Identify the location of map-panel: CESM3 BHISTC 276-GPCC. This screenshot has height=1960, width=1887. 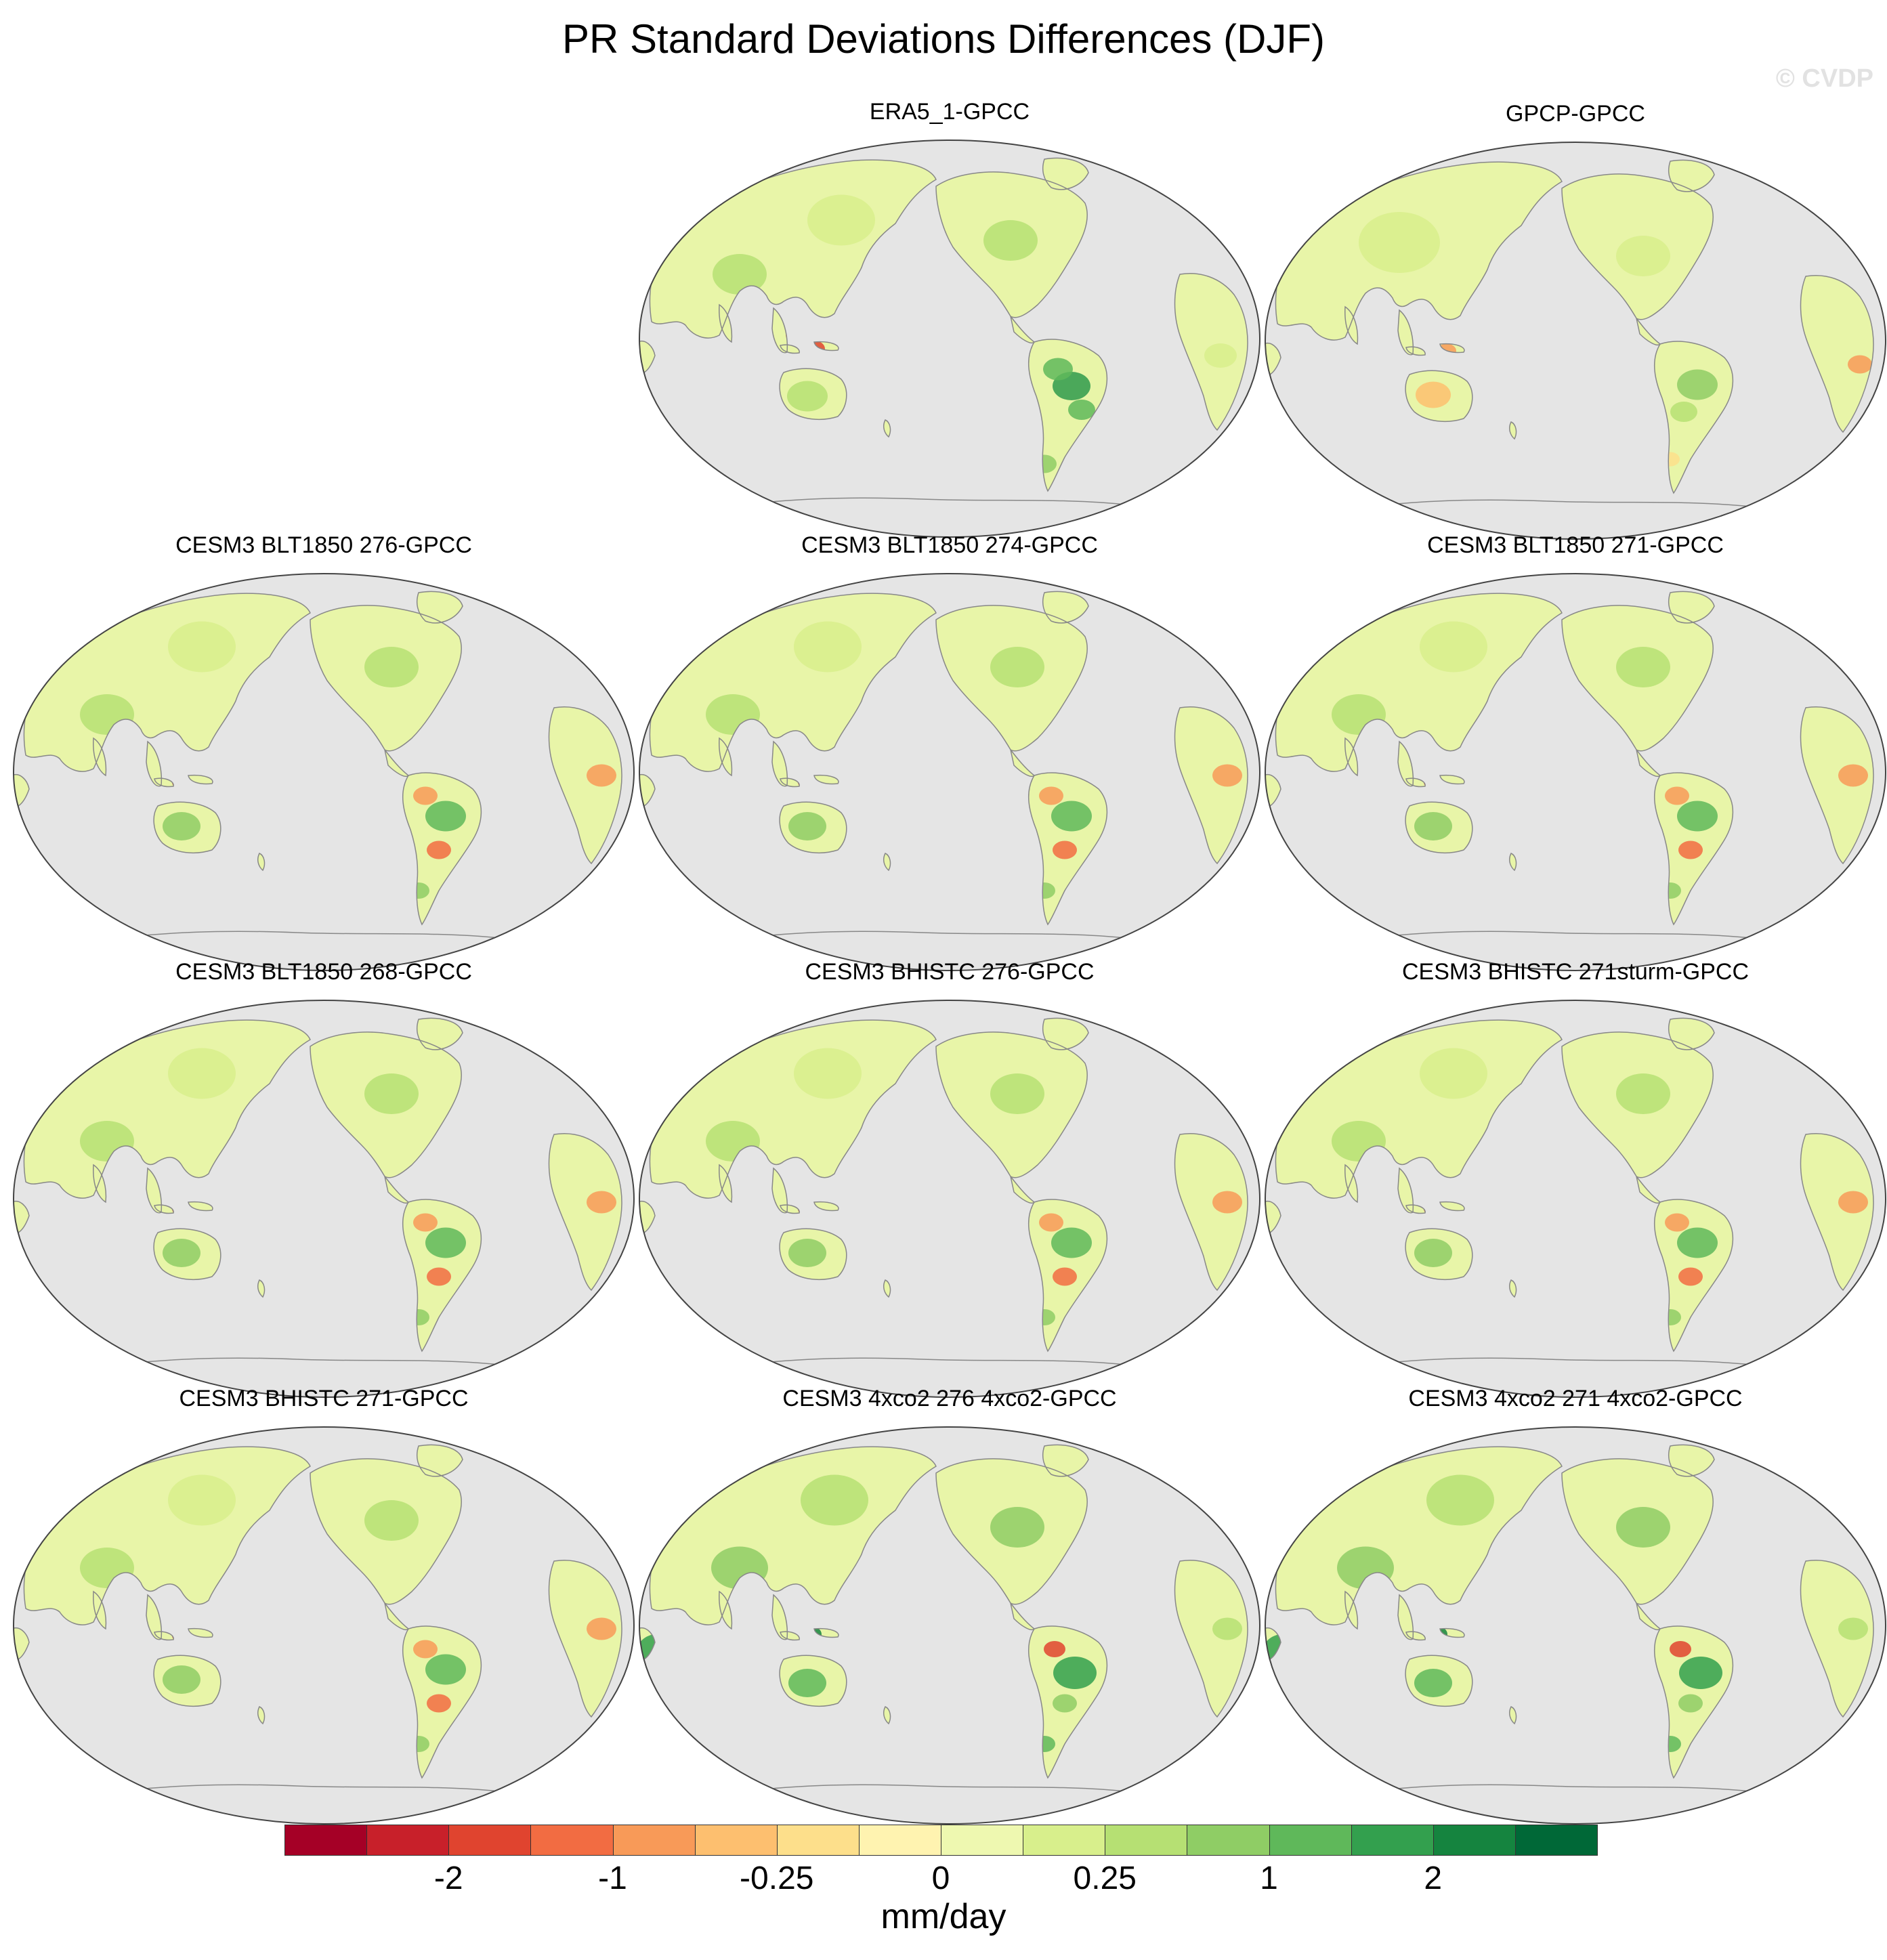
(950, 1178).